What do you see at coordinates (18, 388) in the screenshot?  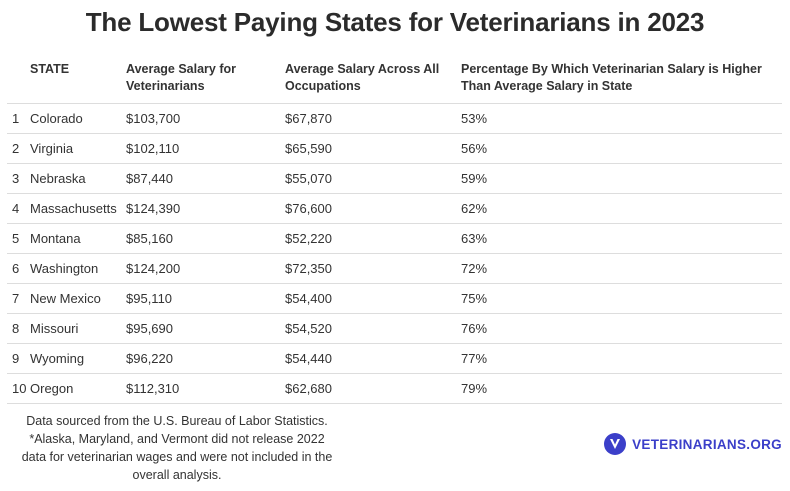 I see `table-cell: 10` at bounding box center [18, 388].